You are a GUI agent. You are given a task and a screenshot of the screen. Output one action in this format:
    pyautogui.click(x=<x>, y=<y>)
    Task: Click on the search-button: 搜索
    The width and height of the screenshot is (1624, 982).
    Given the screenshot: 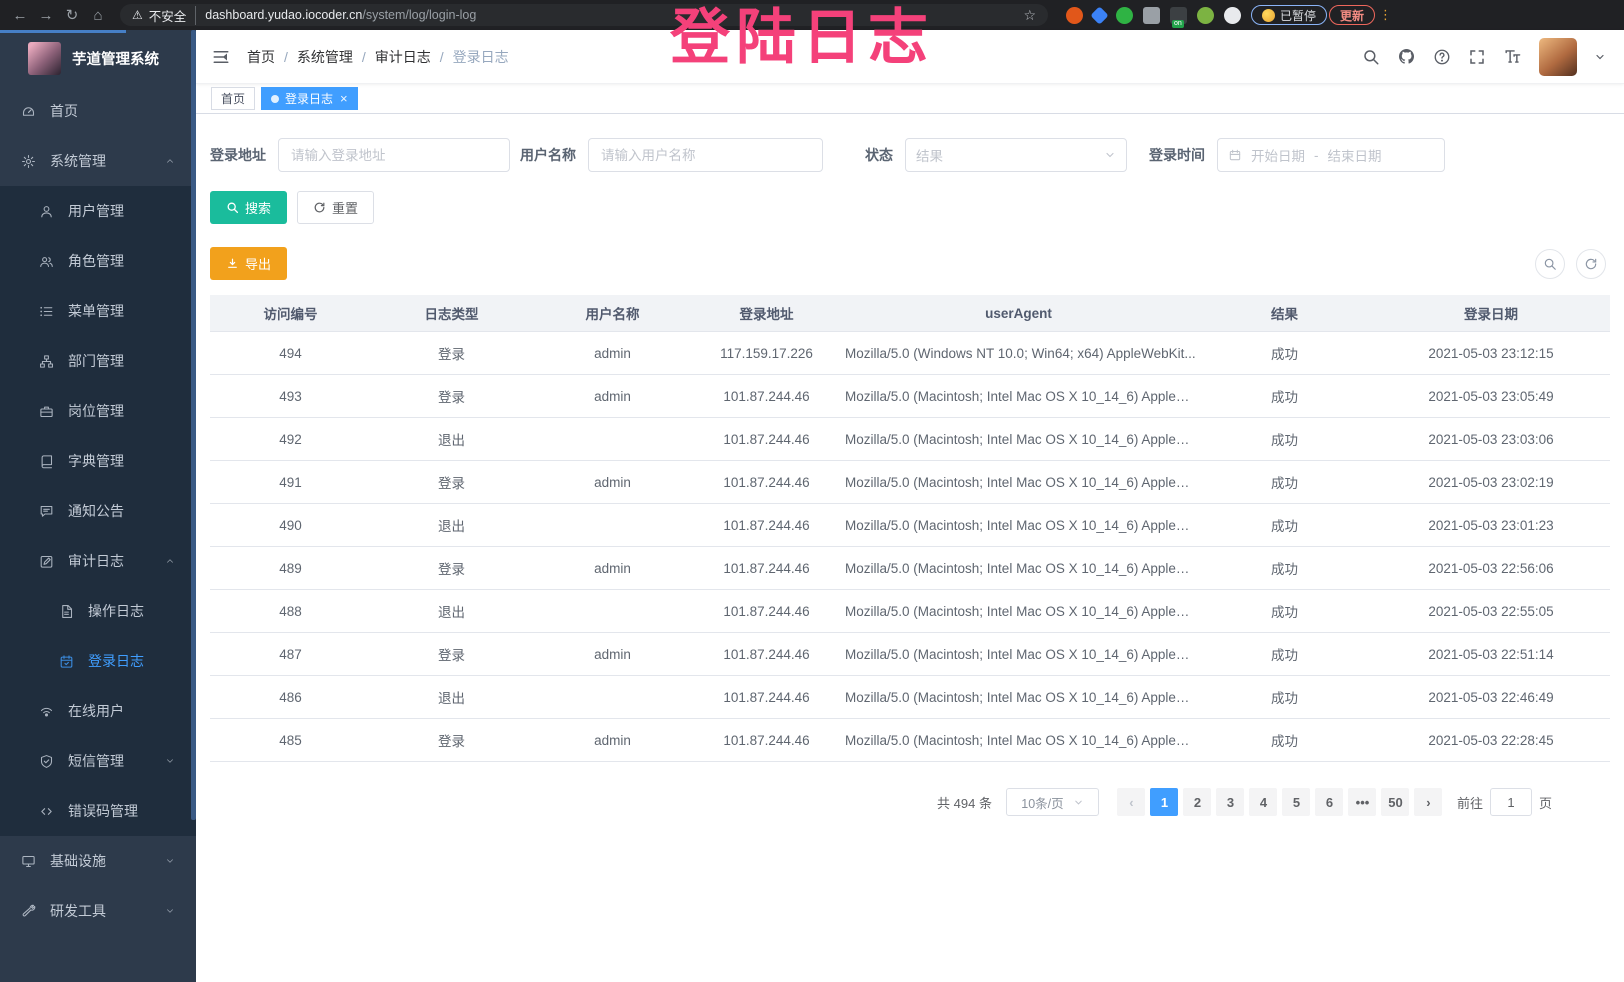 What is the action you would take?
    pyautogui.click(x=249, y=207)
    